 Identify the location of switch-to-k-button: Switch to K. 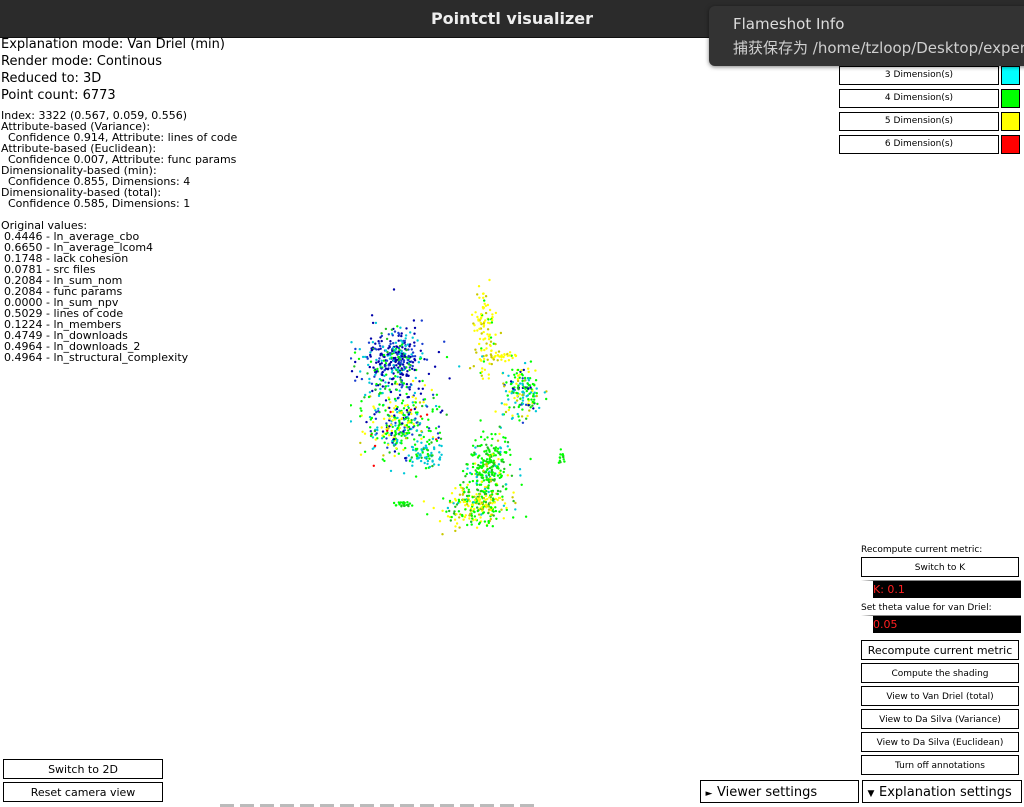
(940, 567).